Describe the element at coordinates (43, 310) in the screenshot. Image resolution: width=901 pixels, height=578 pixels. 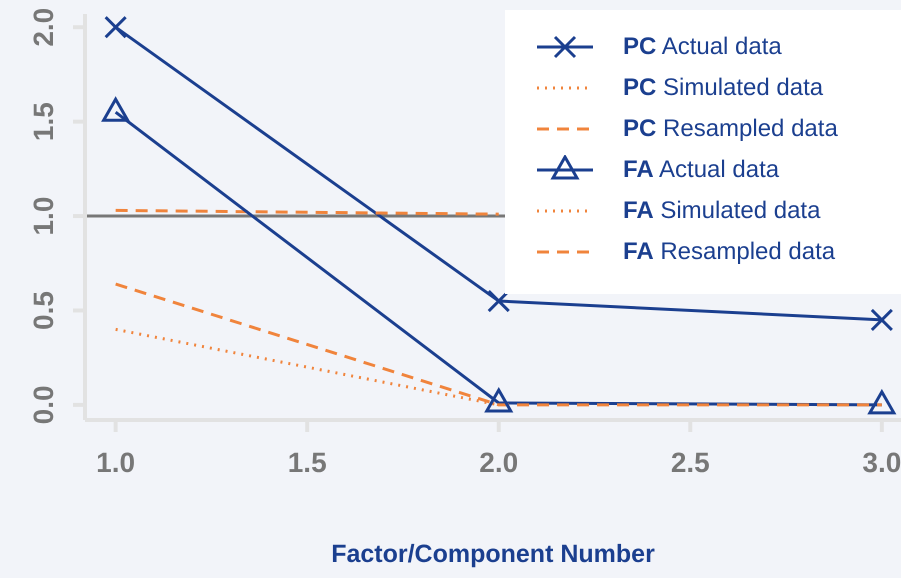
I see `y-tick-label: 0.5` at that location.